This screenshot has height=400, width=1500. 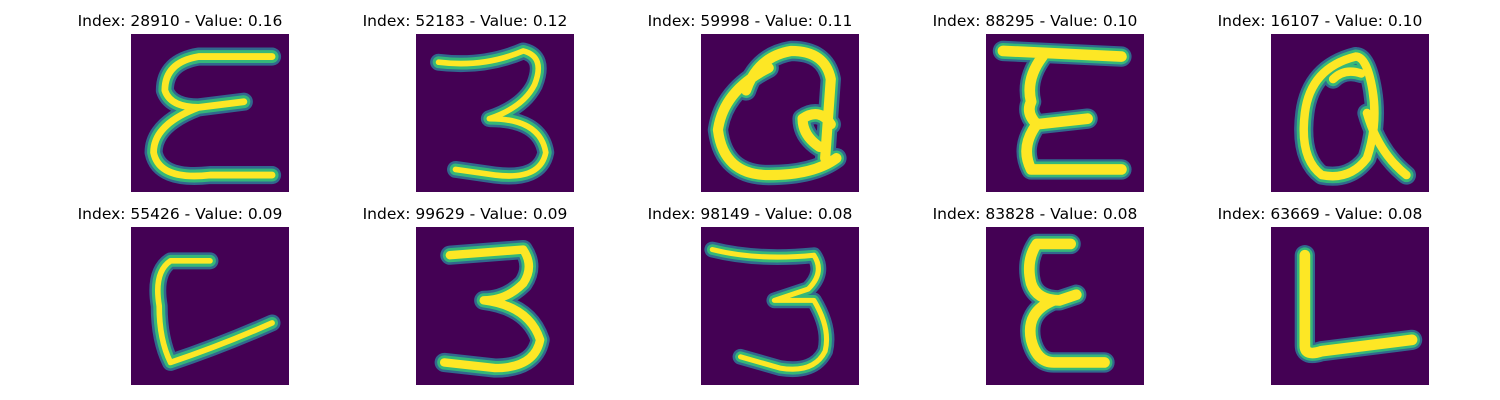 What do you see at coordinates (180, 21) in the screenshot?
I see `panel-title: Index: 28910 - Value: 0.16` at bounding box center [180, 21].